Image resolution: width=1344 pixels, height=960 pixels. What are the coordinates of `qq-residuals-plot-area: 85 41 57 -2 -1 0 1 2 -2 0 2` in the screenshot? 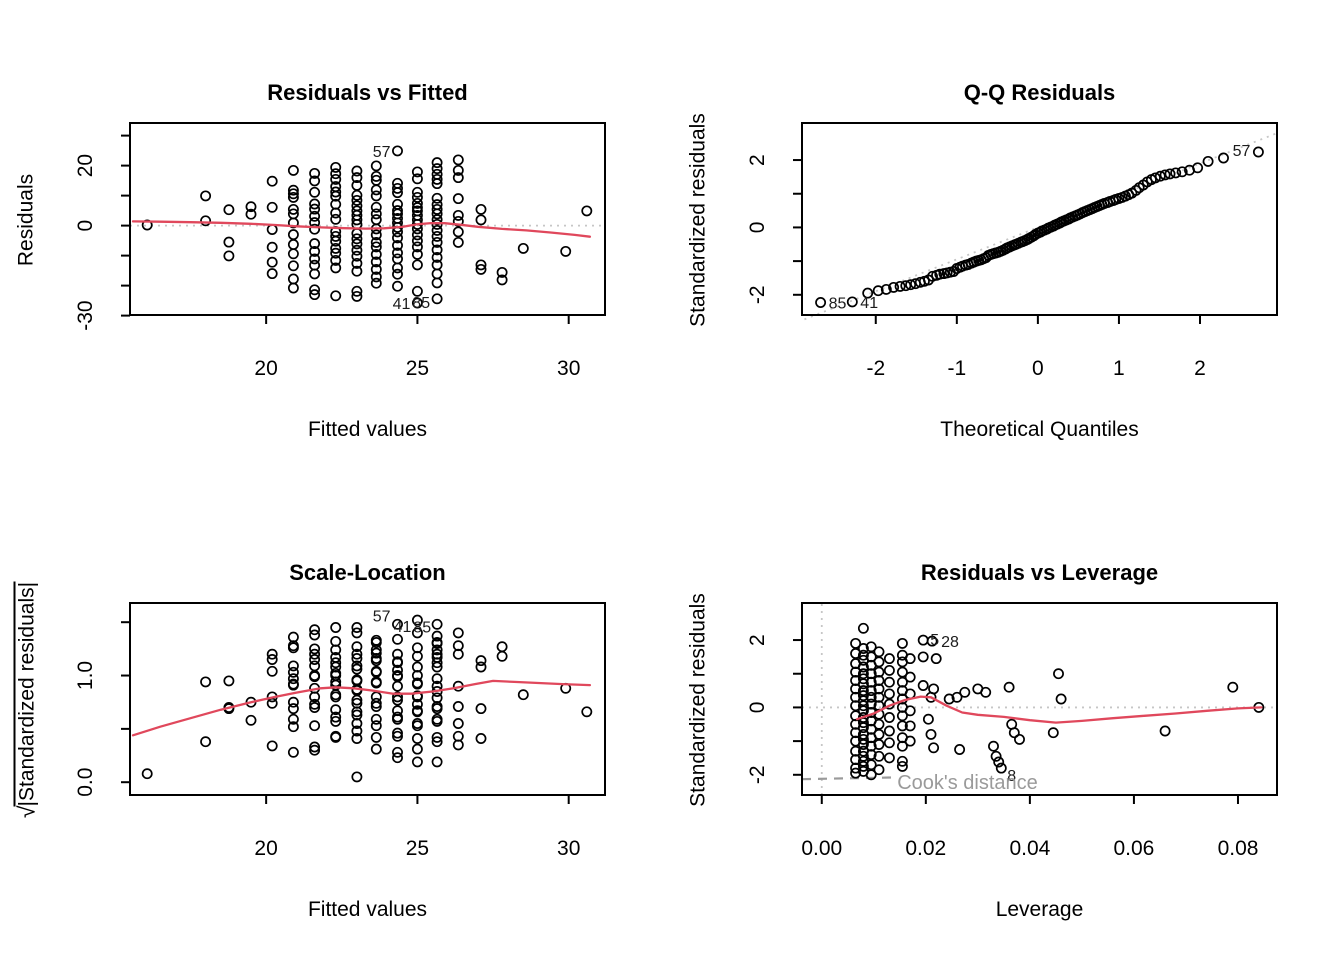 It's located at (1012, 251).